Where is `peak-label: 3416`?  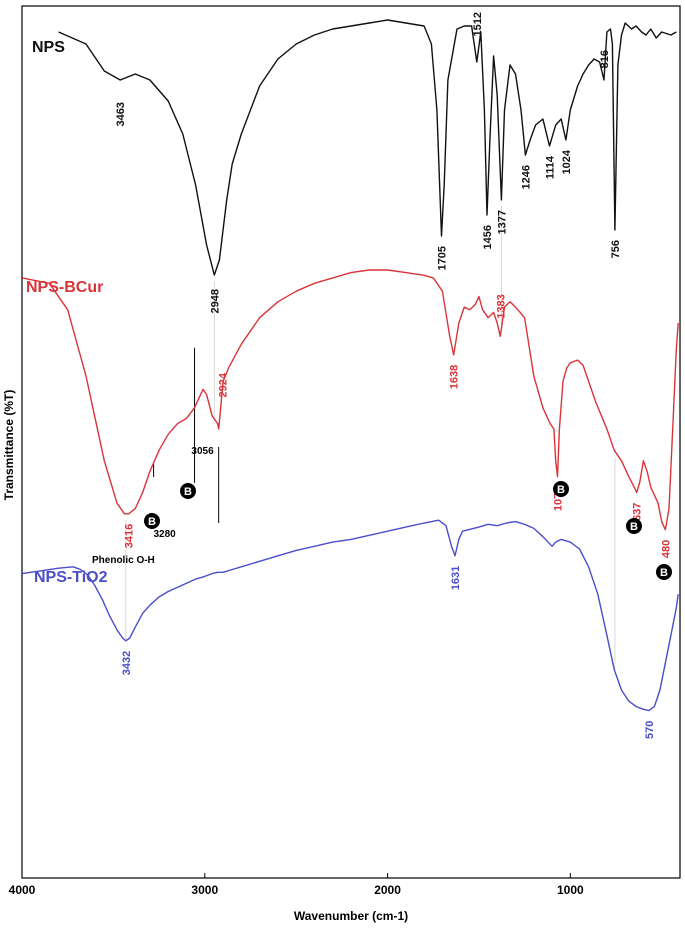 peak-label: 3416 is located at coordinates (130, 536).